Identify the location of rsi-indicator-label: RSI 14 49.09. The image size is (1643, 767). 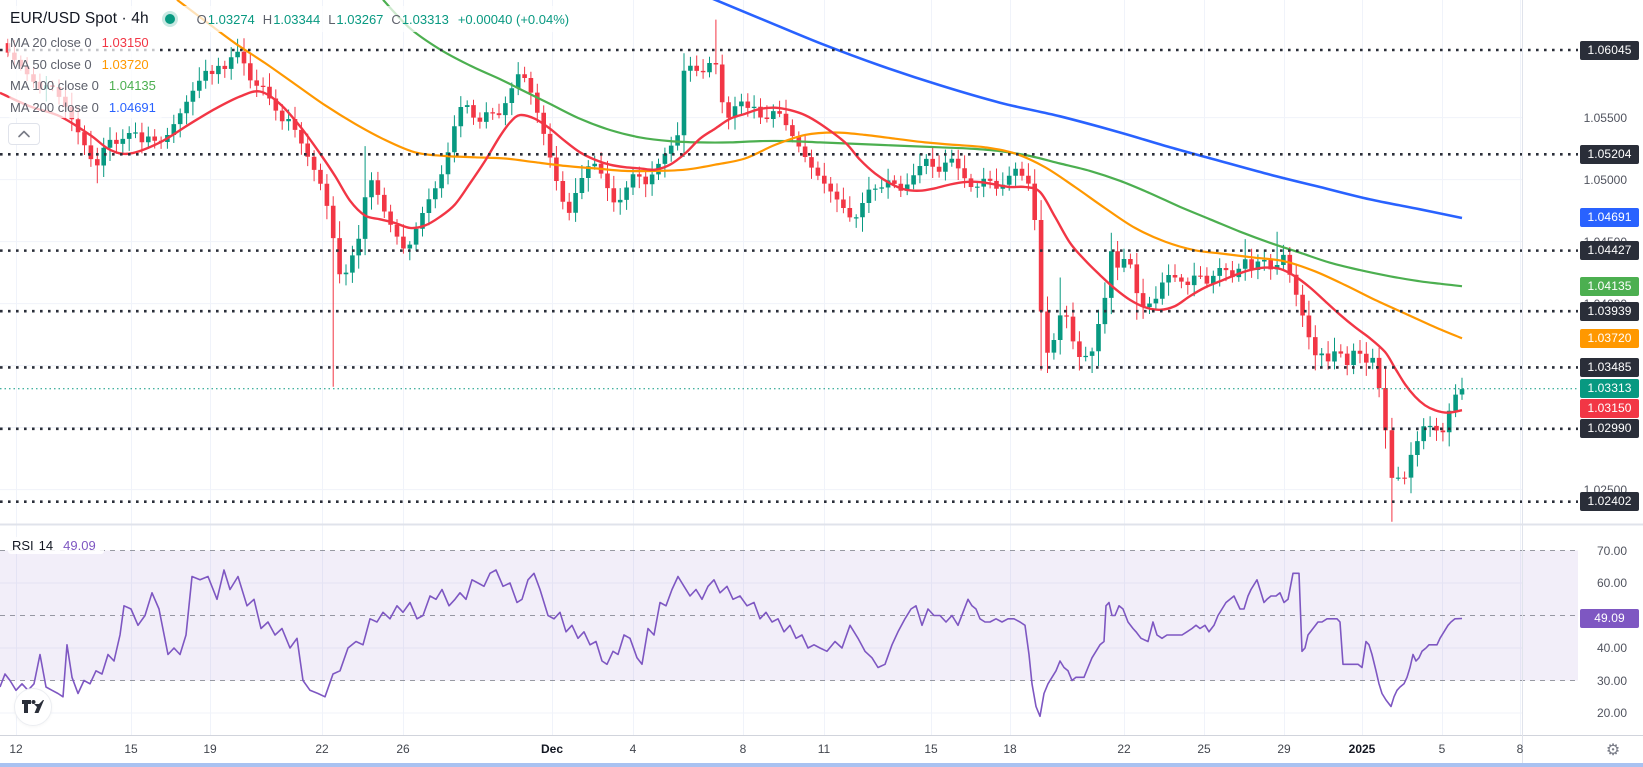
(56, 545).